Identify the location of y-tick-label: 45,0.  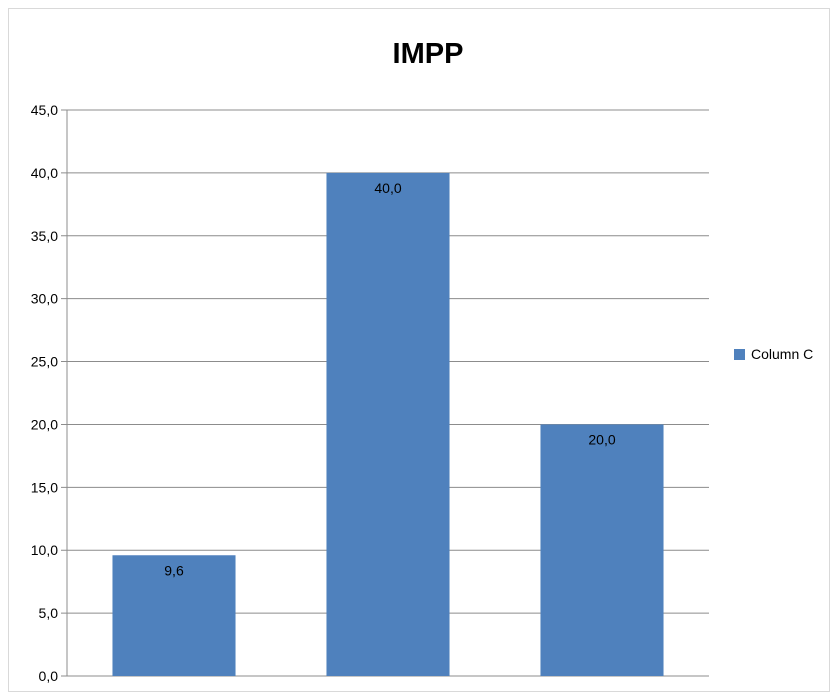
(44, 110).